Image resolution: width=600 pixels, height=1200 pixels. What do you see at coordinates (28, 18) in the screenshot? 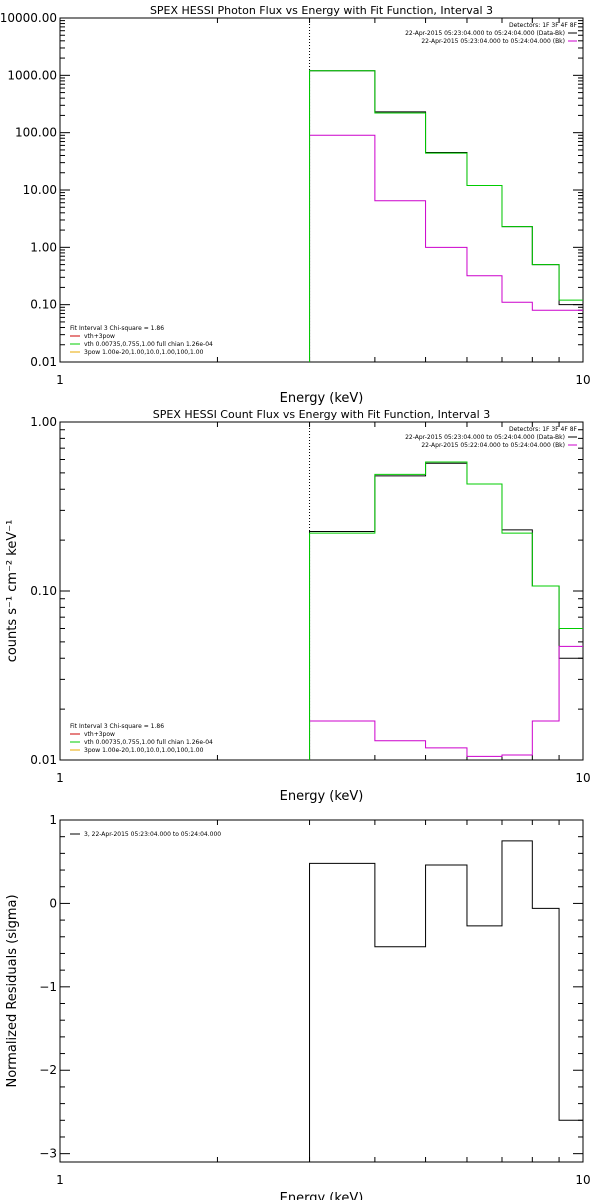
I see `y-tick-label: 10000.00` at bounding box center [28, 18].